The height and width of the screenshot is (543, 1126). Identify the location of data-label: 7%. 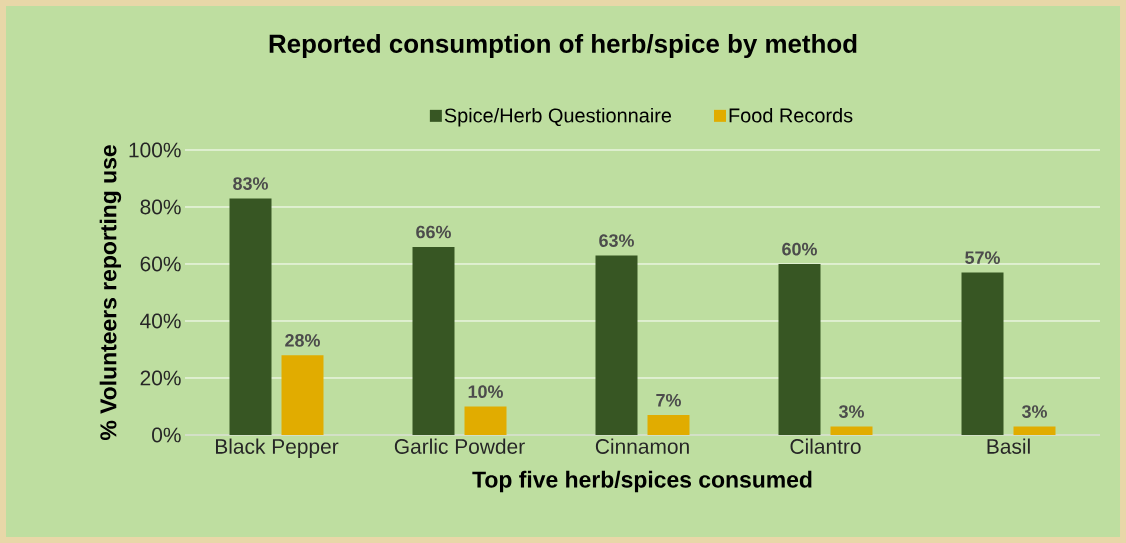
(668, 400).